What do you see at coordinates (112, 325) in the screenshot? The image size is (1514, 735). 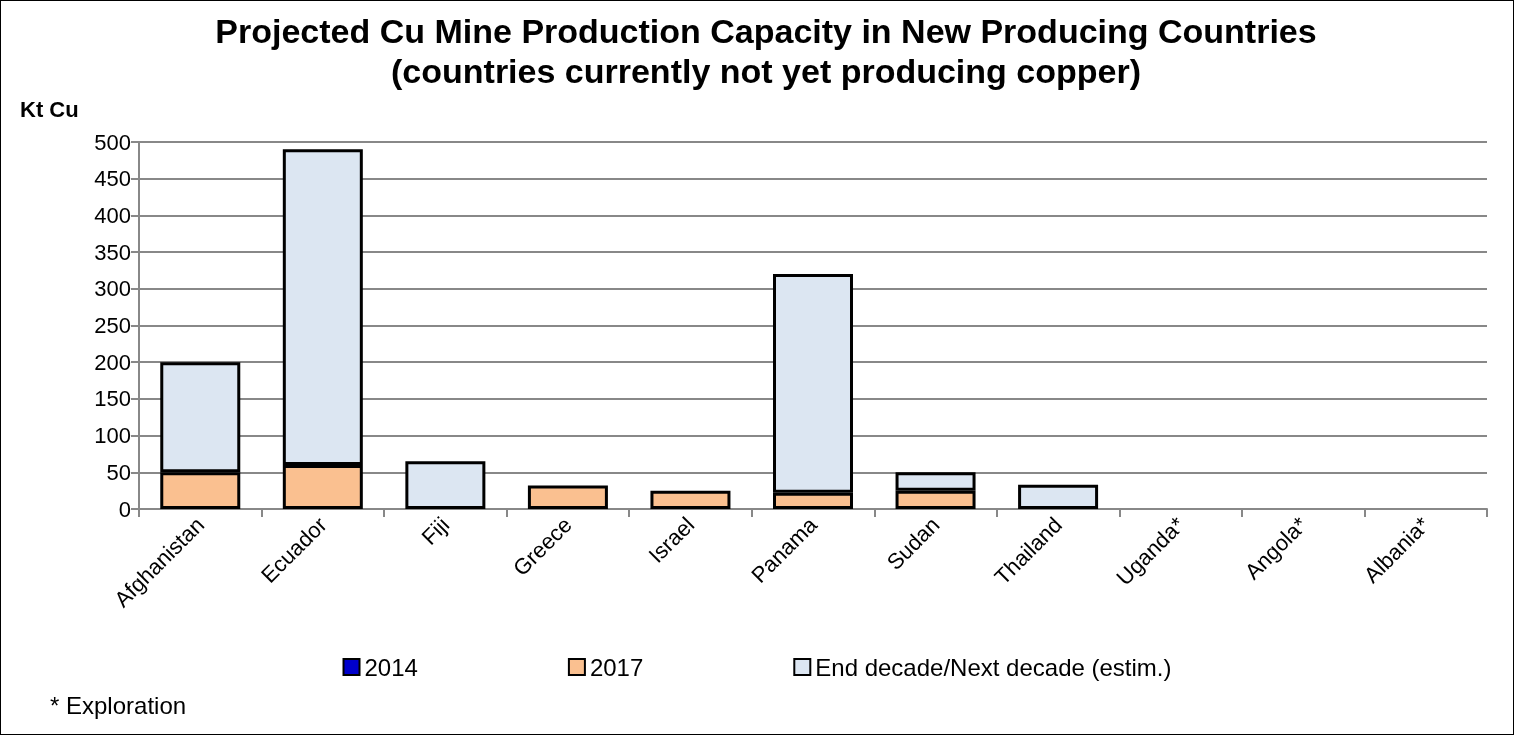 I see `y-tick-label: 250` at bounding box center [112, 325].